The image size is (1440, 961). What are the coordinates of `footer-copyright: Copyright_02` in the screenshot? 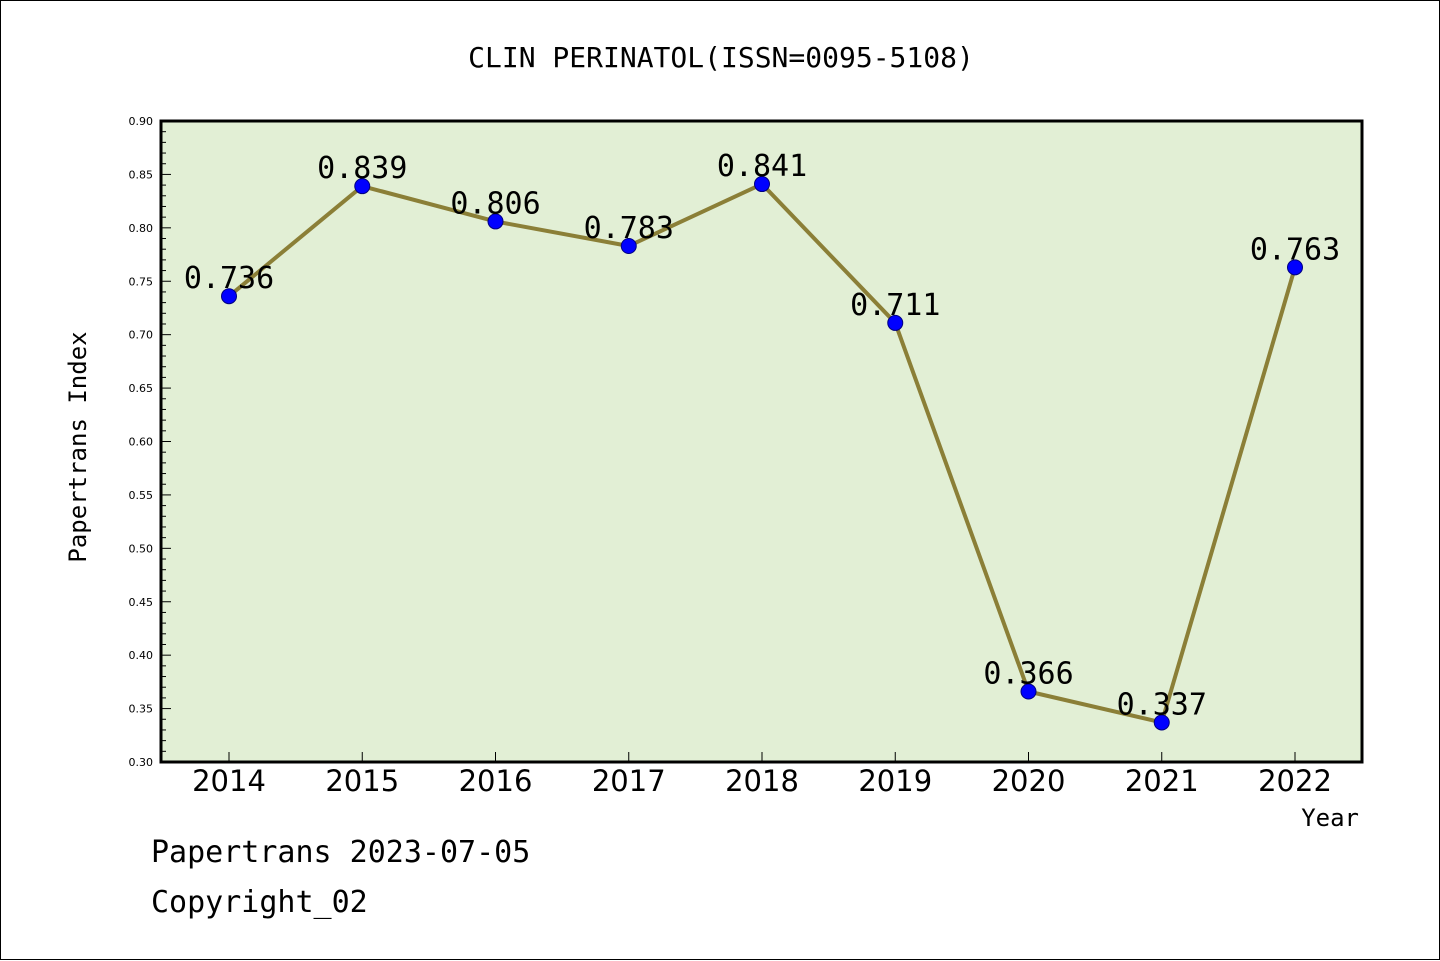 It's located at (259, 902).